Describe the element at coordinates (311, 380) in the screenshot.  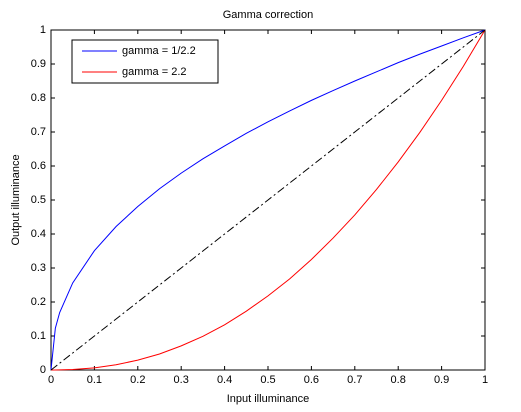
I see `x-tick-label: 0.6` at that location.